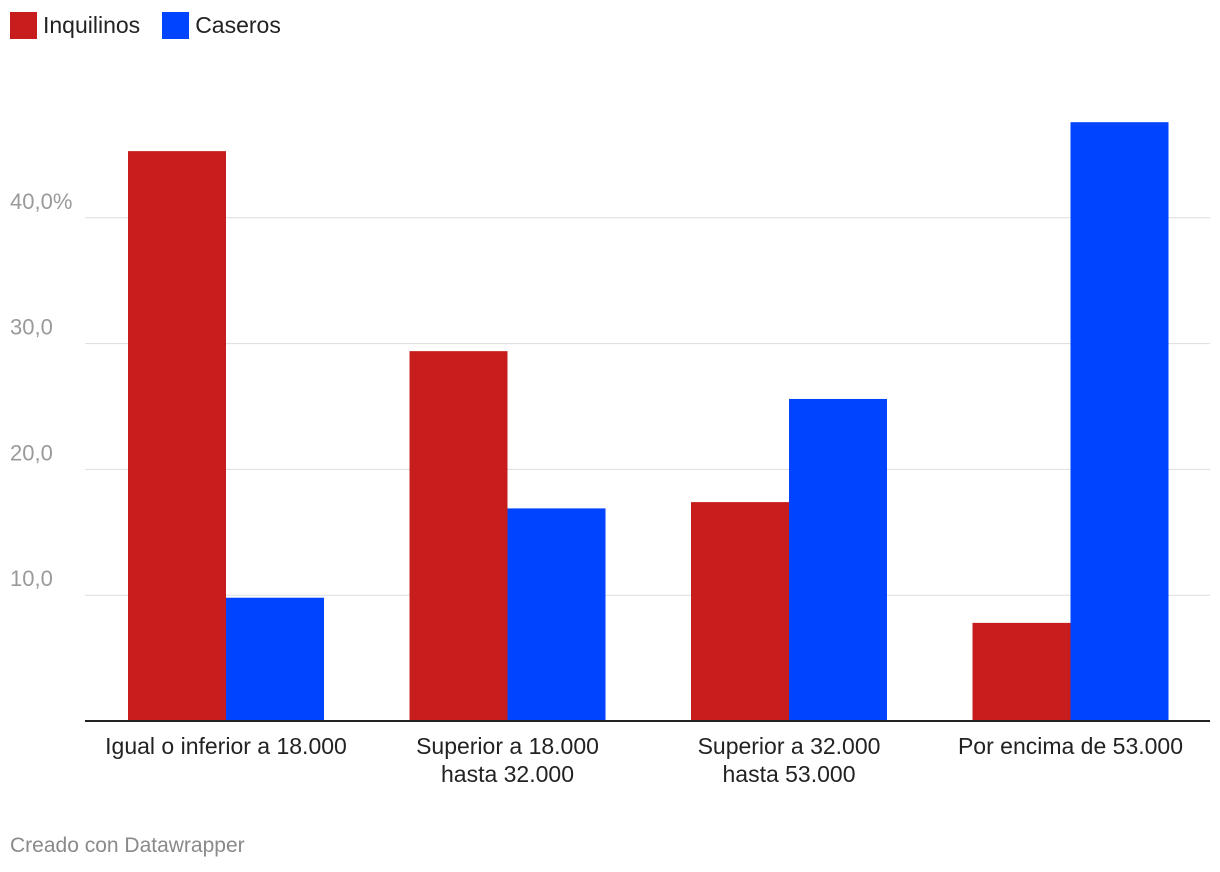  Describe the element at coordinates (507, 774) in the screenshot. I see `x-category-label: hasta 32.000` at that location.